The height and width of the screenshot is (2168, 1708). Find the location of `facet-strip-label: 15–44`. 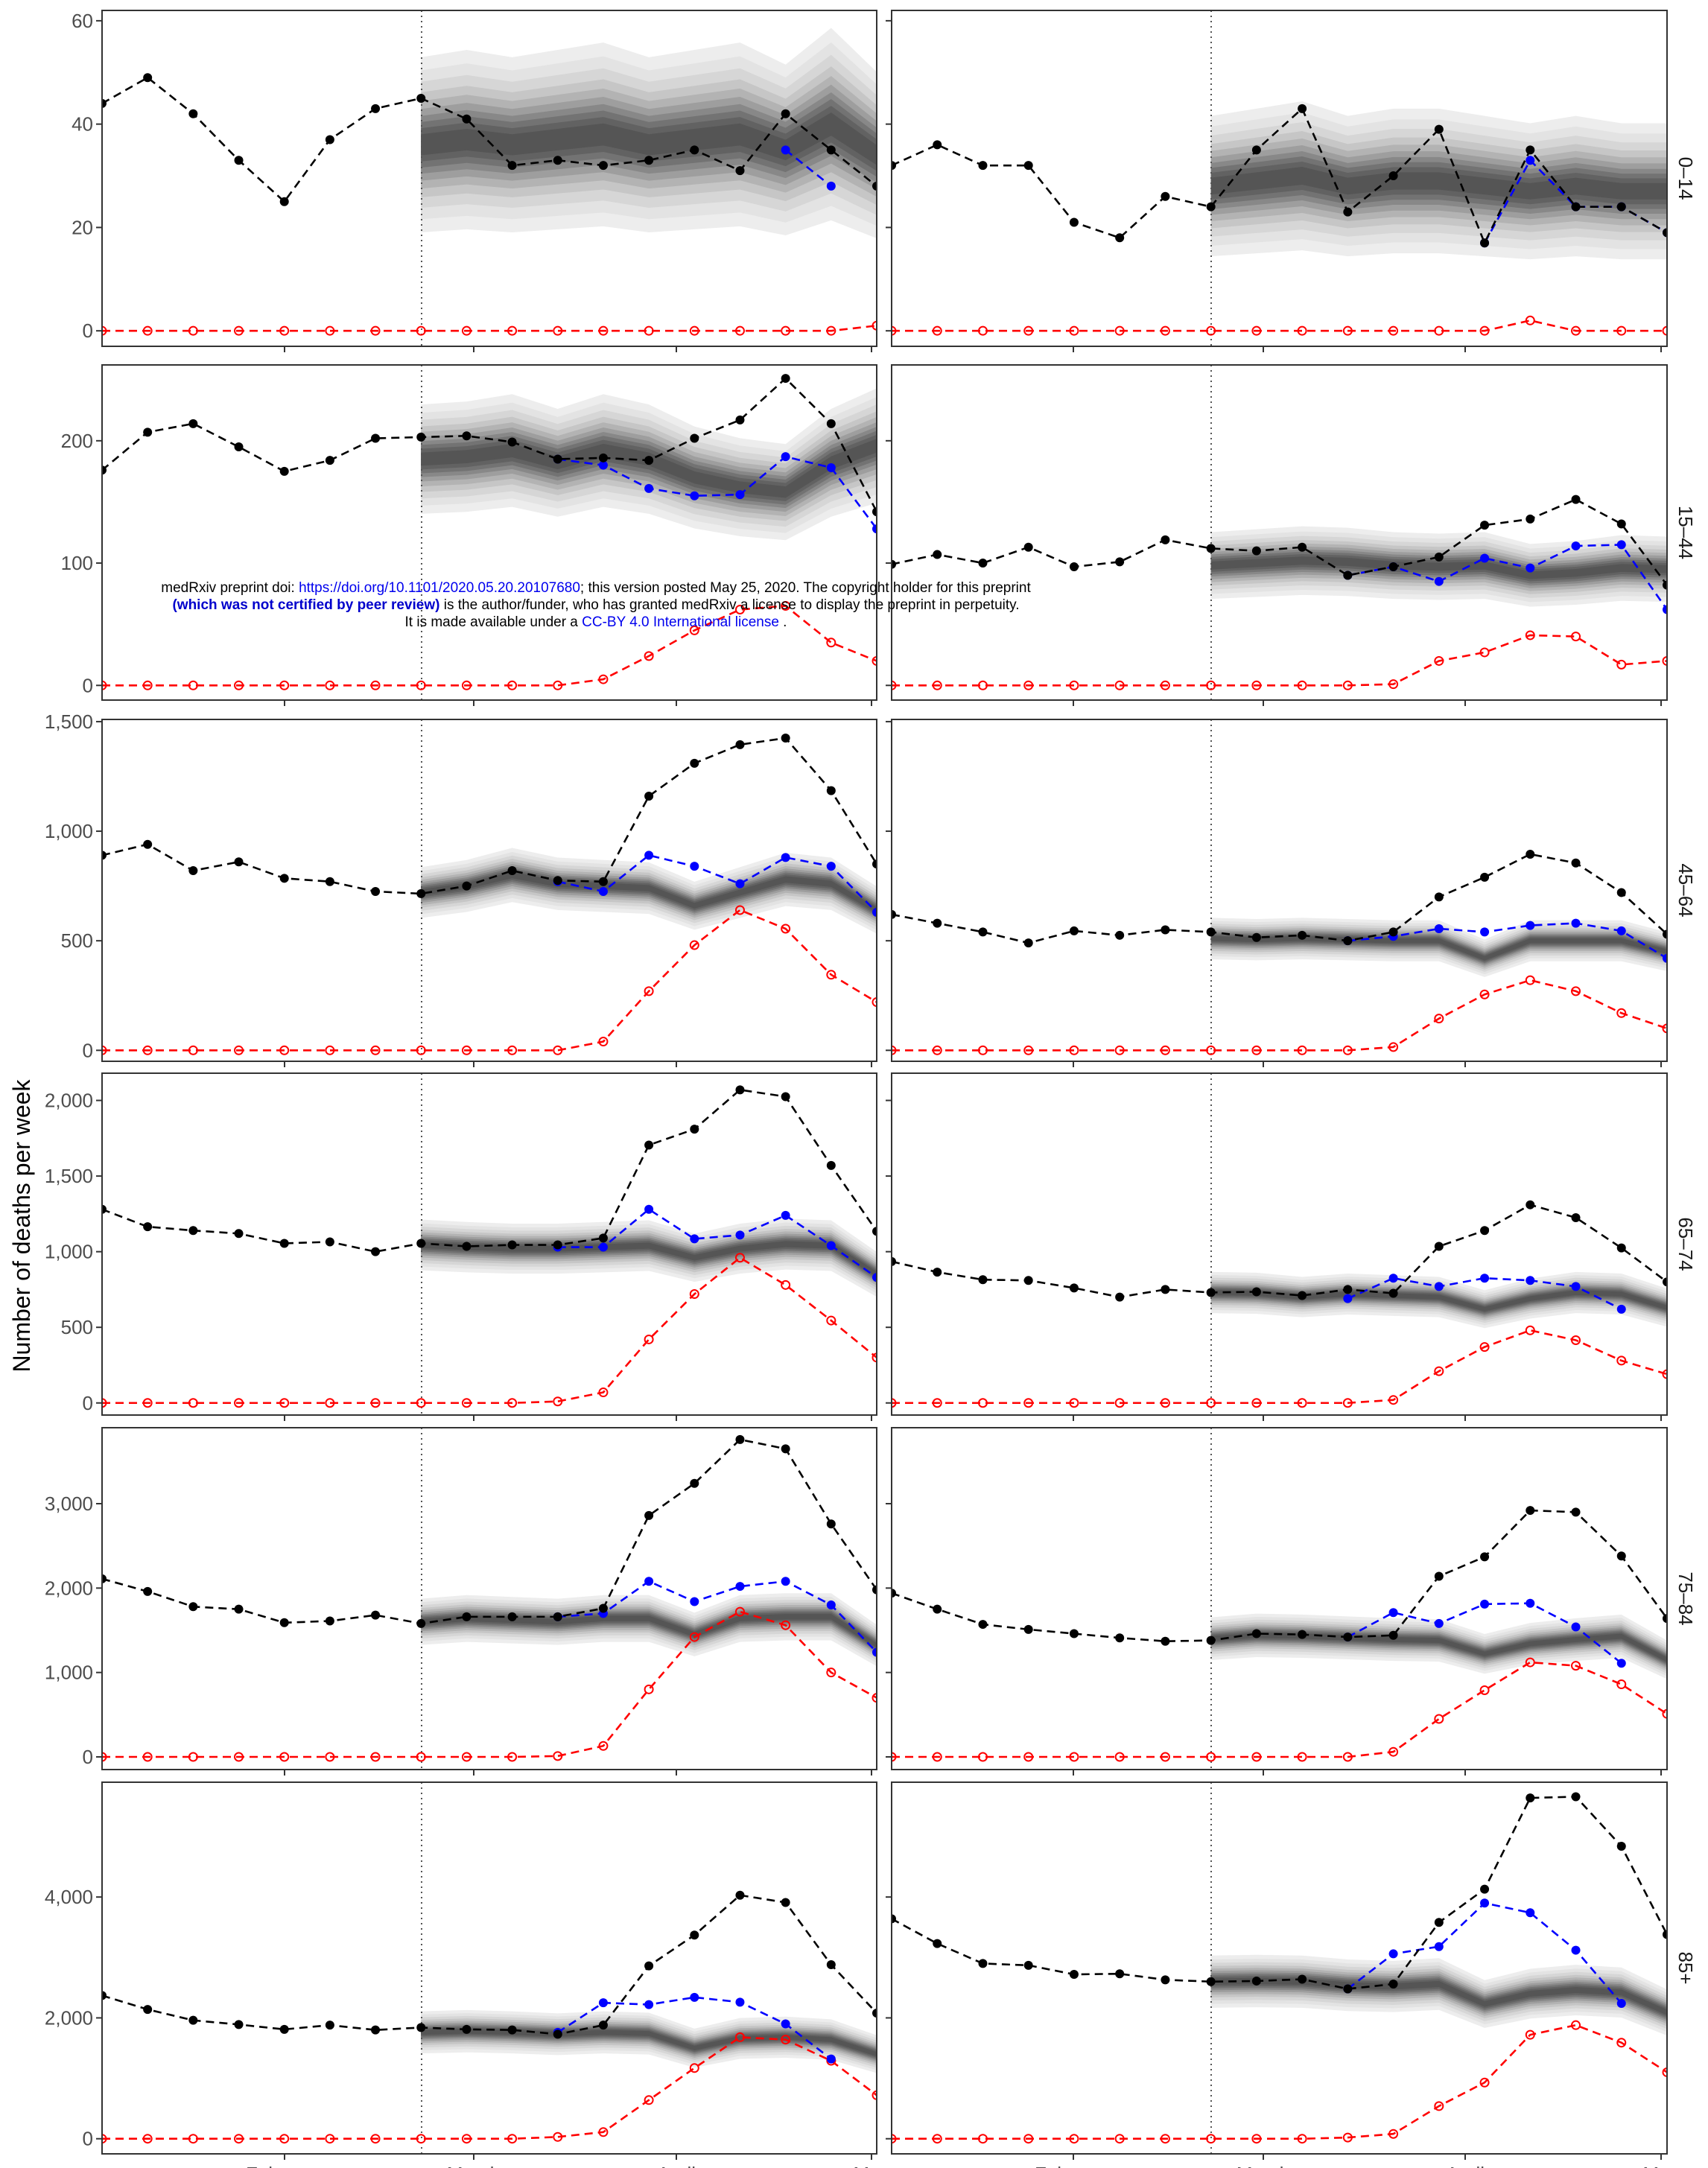

facet-strip-label: 15–44 is located at coordinates (1685, 532).